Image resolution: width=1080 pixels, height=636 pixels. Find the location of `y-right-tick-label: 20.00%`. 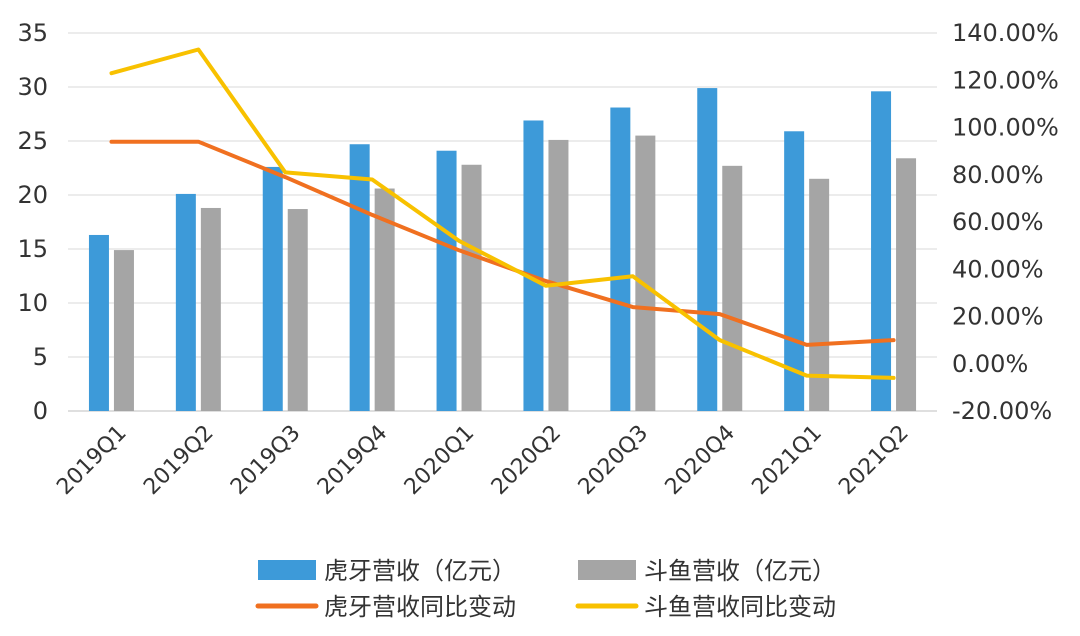

y-right-tick-label: 20.00% is located at coordinates (998, 317).